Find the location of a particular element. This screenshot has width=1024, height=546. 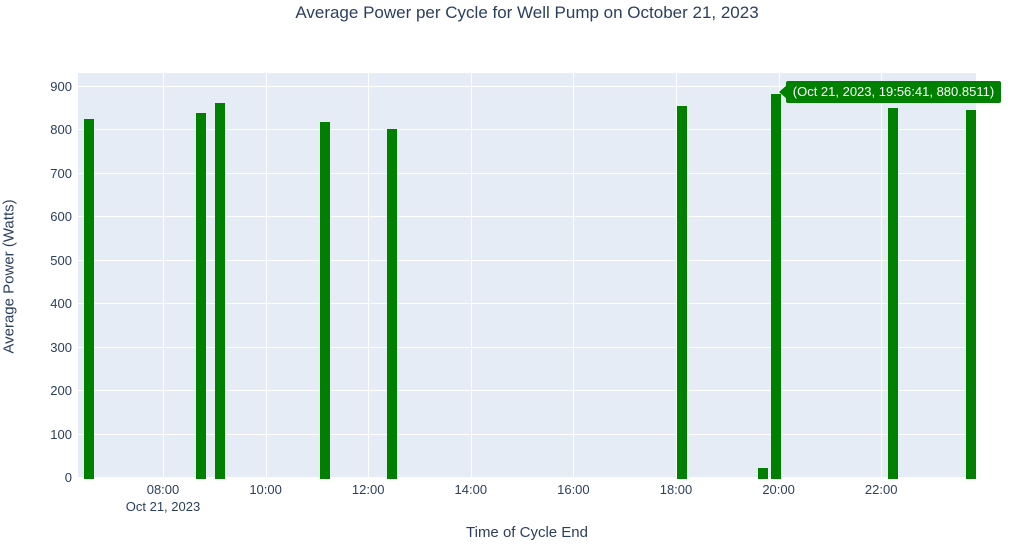

y-tick-label: 0 is located at coordinates (68, 477).